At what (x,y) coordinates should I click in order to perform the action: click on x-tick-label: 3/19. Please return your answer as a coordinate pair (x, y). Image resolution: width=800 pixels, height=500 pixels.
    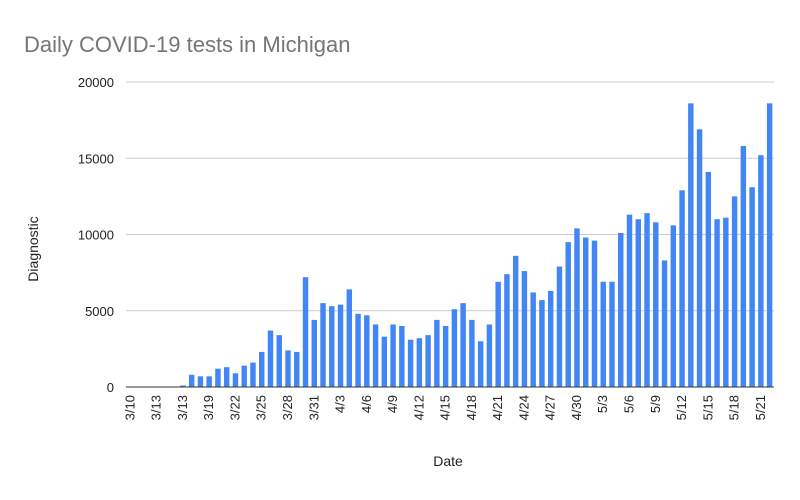
    Looking at the image, I should click on (208, 407).